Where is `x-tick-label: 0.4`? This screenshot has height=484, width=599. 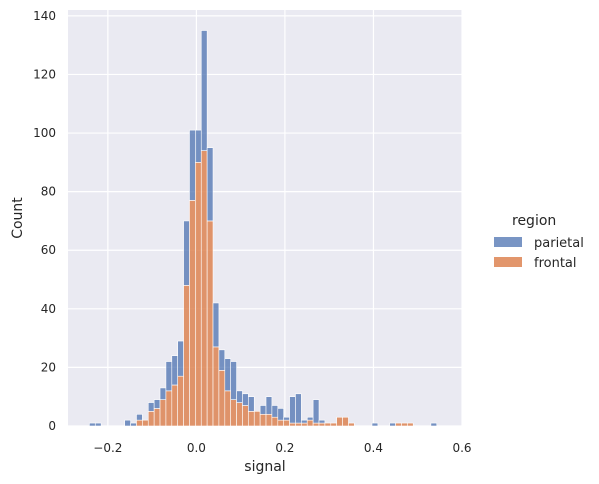
x-tick-label: 0.4 is located at coordinates (373, 448).